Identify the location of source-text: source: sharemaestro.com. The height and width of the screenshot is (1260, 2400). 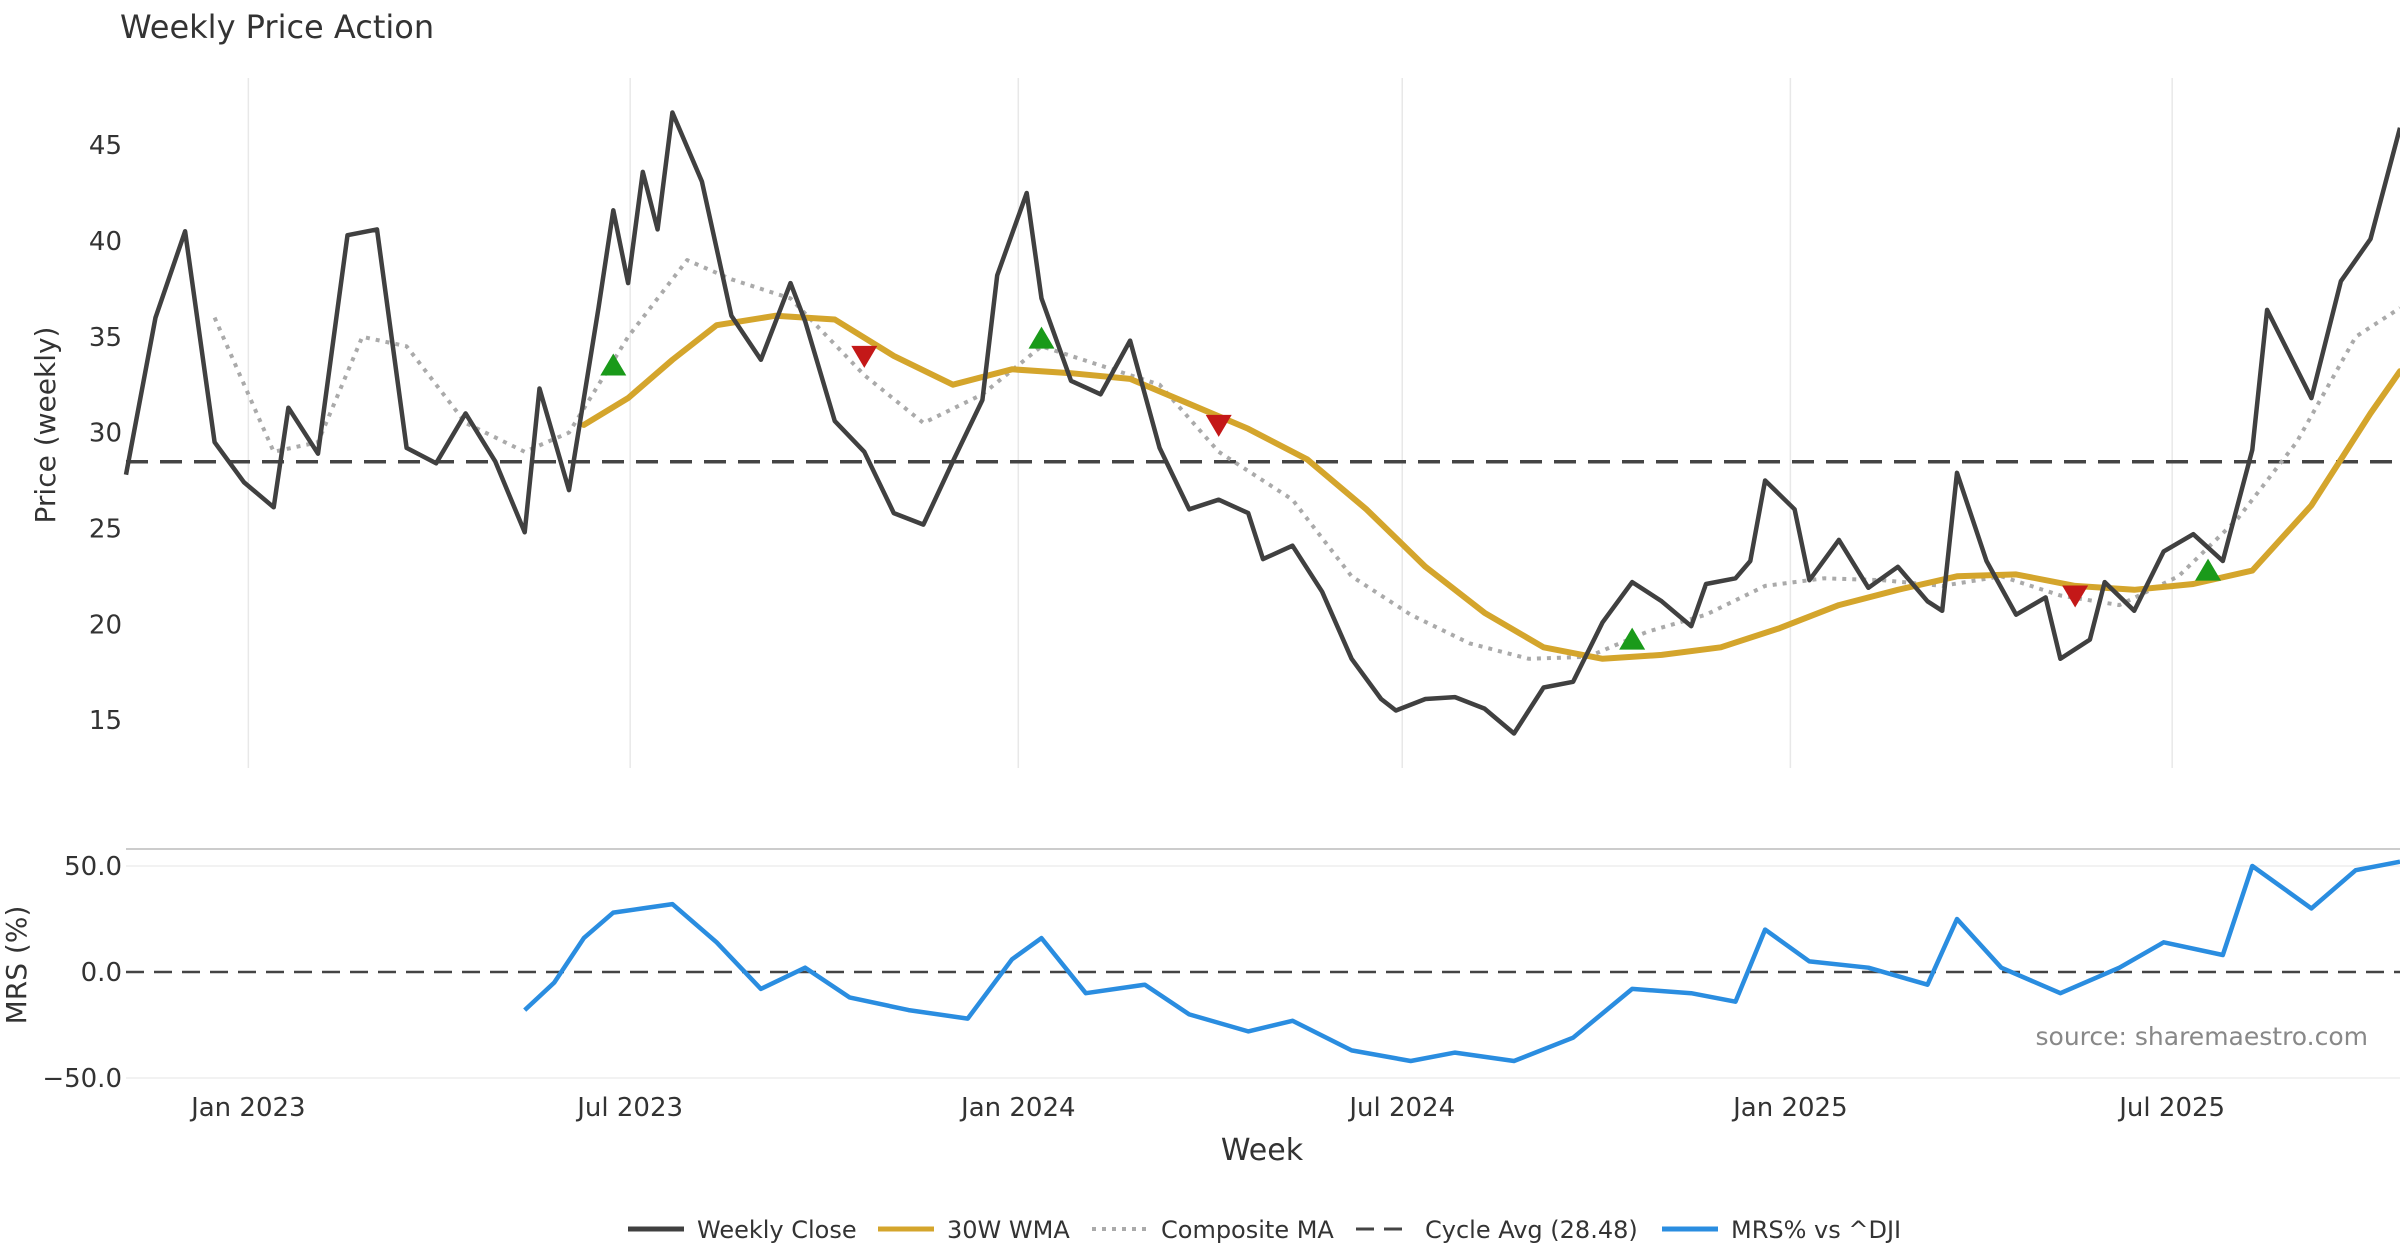
(2202, 1036).